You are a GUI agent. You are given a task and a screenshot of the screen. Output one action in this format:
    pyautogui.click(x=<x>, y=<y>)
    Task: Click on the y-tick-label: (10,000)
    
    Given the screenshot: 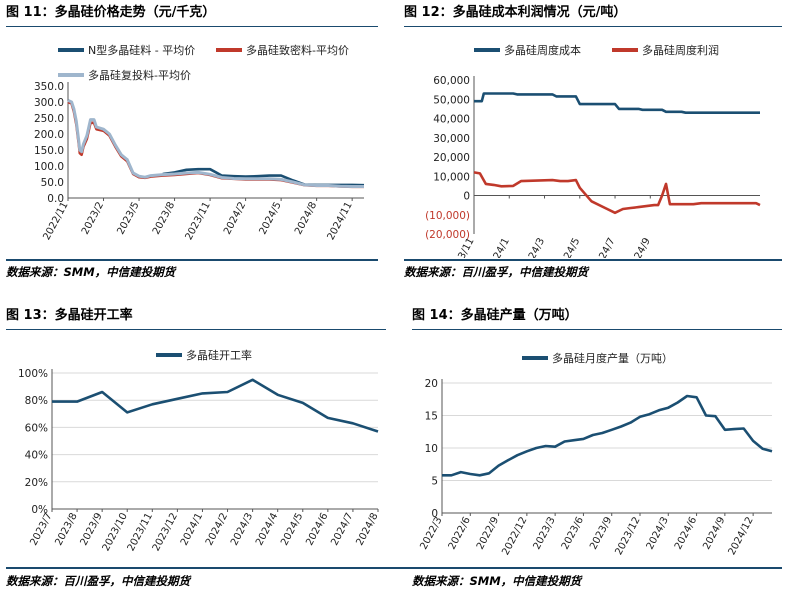 What is the action you would take?
    pyautogui.click(x=447, y=216)
    